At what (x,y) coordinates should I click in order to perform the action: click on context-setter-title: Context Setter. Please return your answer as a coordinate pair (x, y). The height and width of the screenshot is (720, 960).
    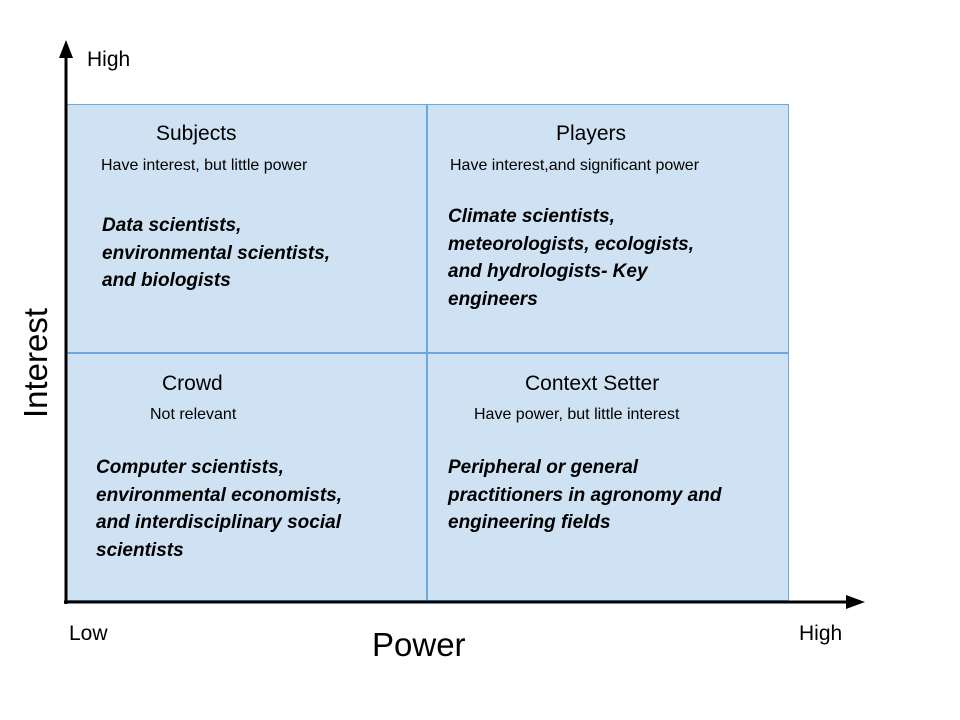
    Looking at the image, I should click on (592, 383).